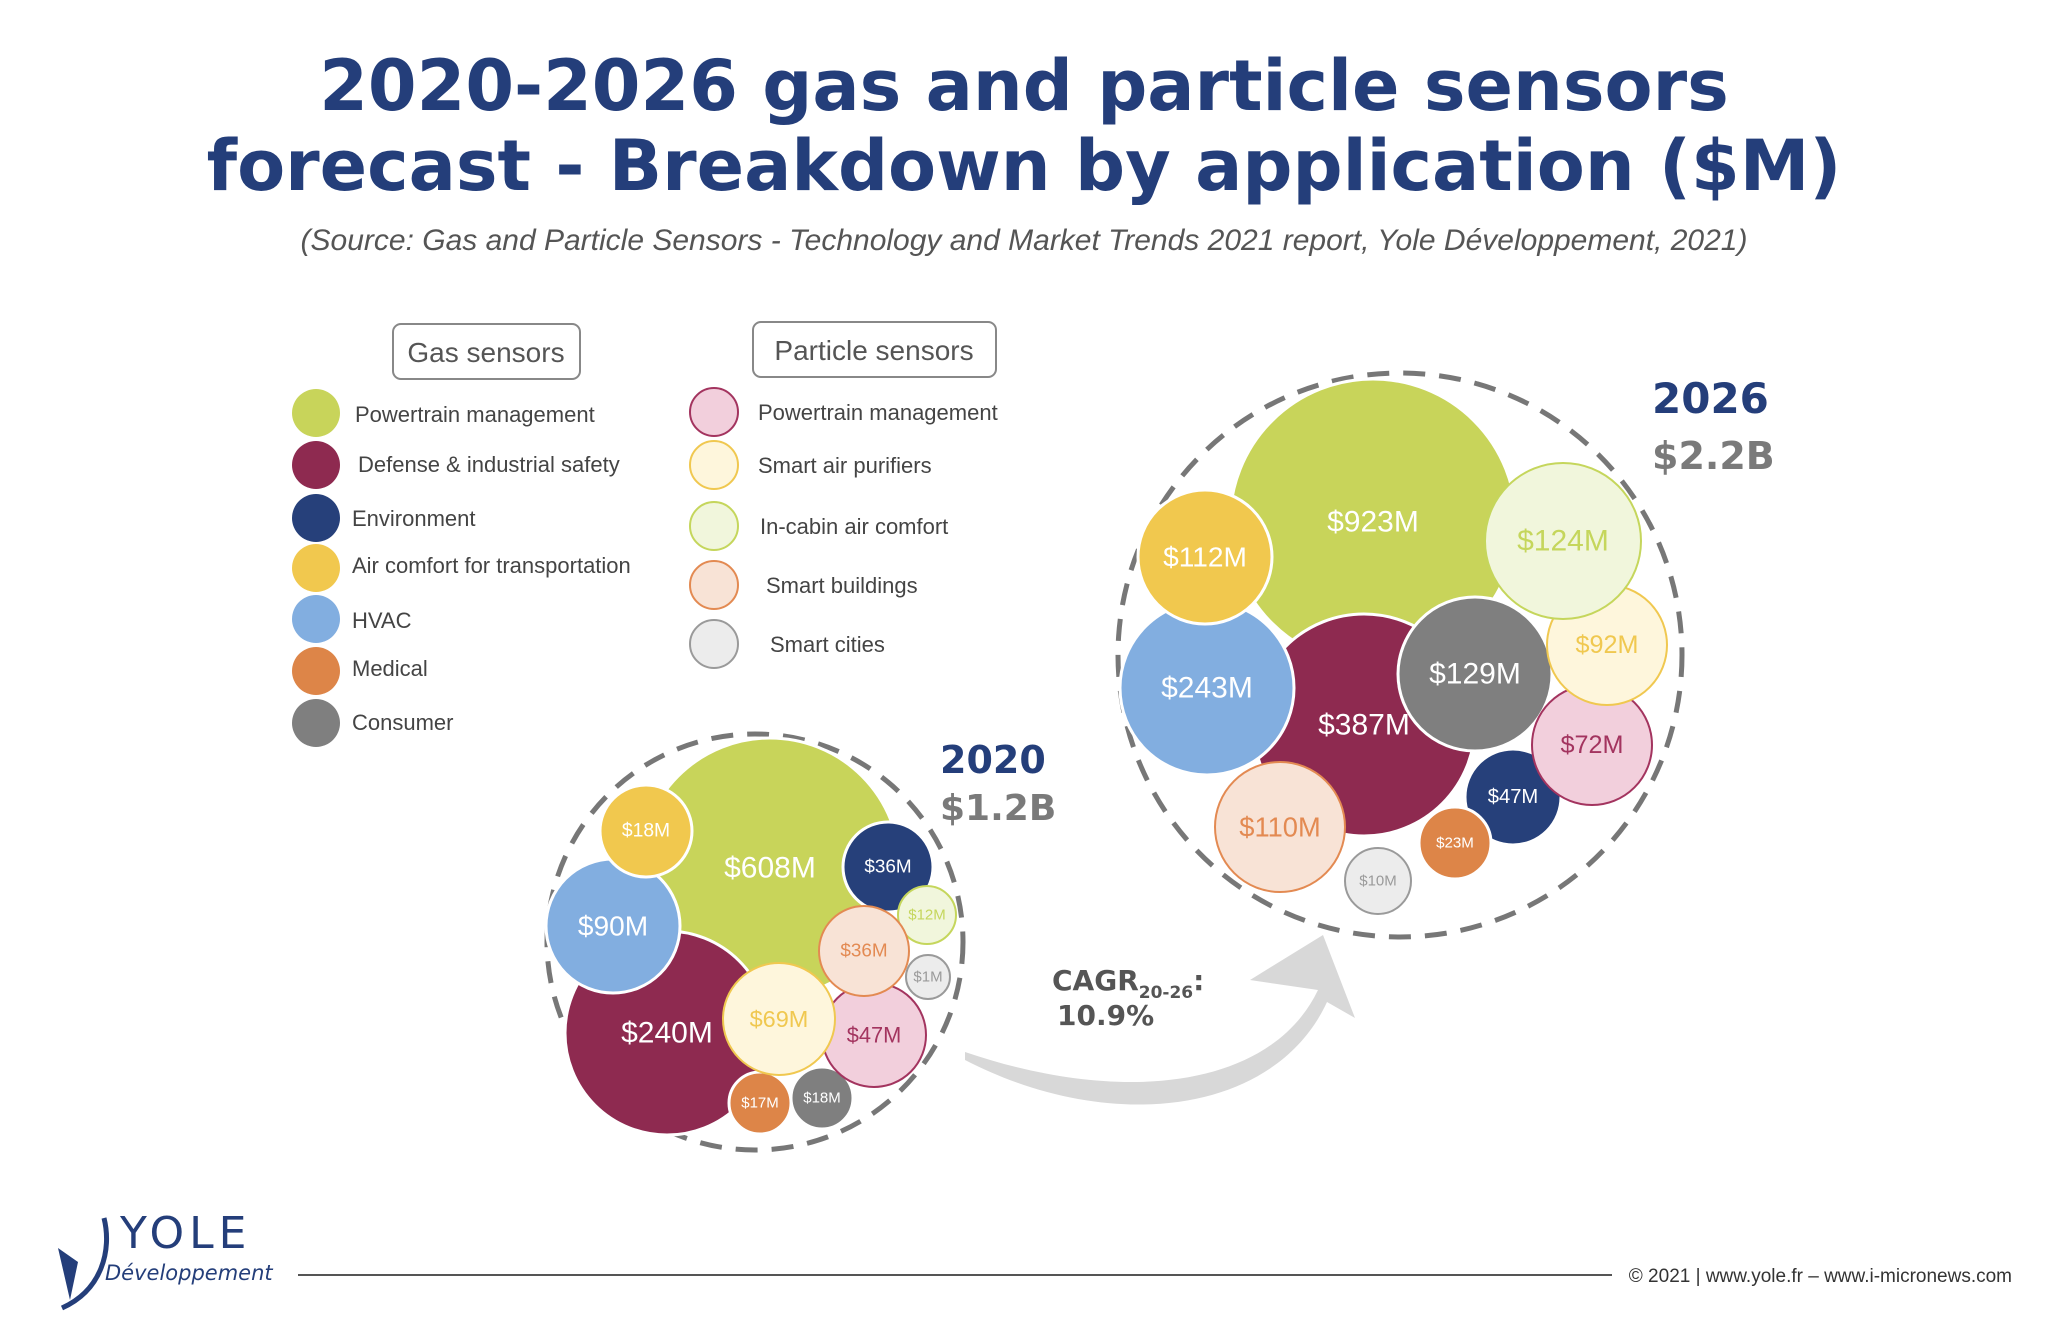 This screenshot has width=2048, height=1323. I want to click on legend-swatch-gas_hvac, so click(316, 619).